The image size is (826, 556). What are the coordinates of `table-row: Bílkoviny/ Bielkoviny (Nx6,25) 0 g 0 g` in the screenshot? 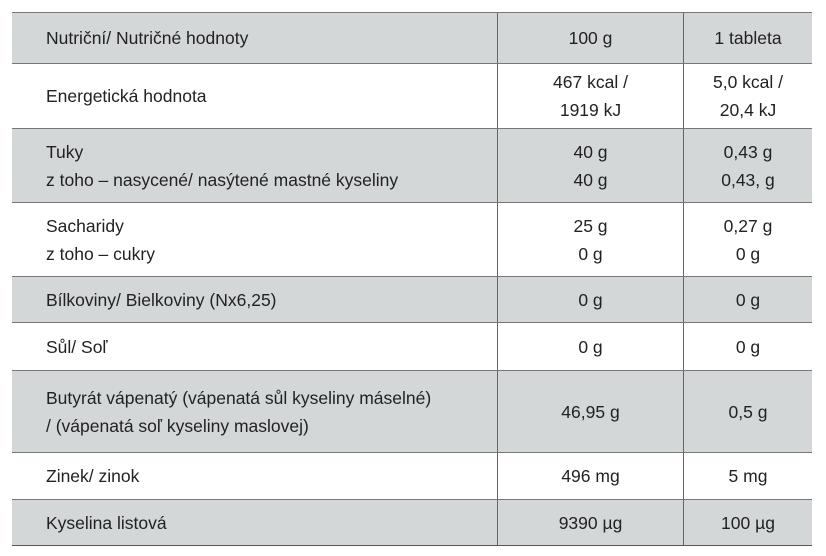 It's located at (412, 299).